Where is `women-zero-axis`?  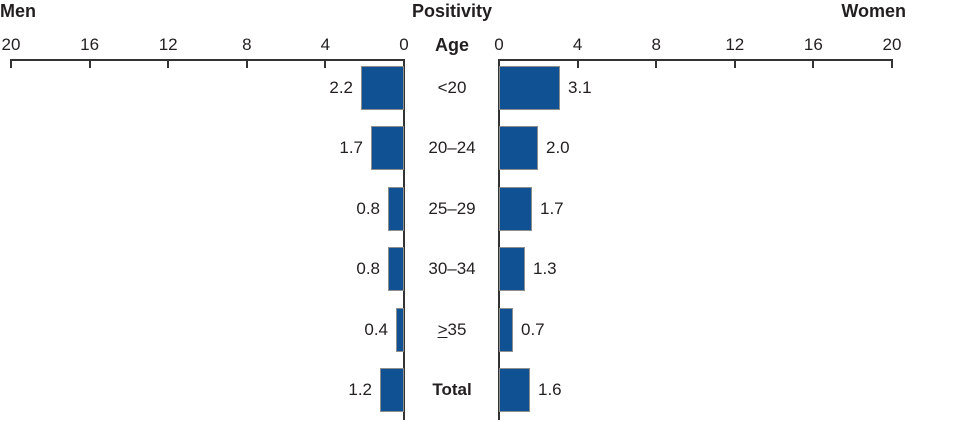
women-zero-axis is located at coordinates (499, 239).